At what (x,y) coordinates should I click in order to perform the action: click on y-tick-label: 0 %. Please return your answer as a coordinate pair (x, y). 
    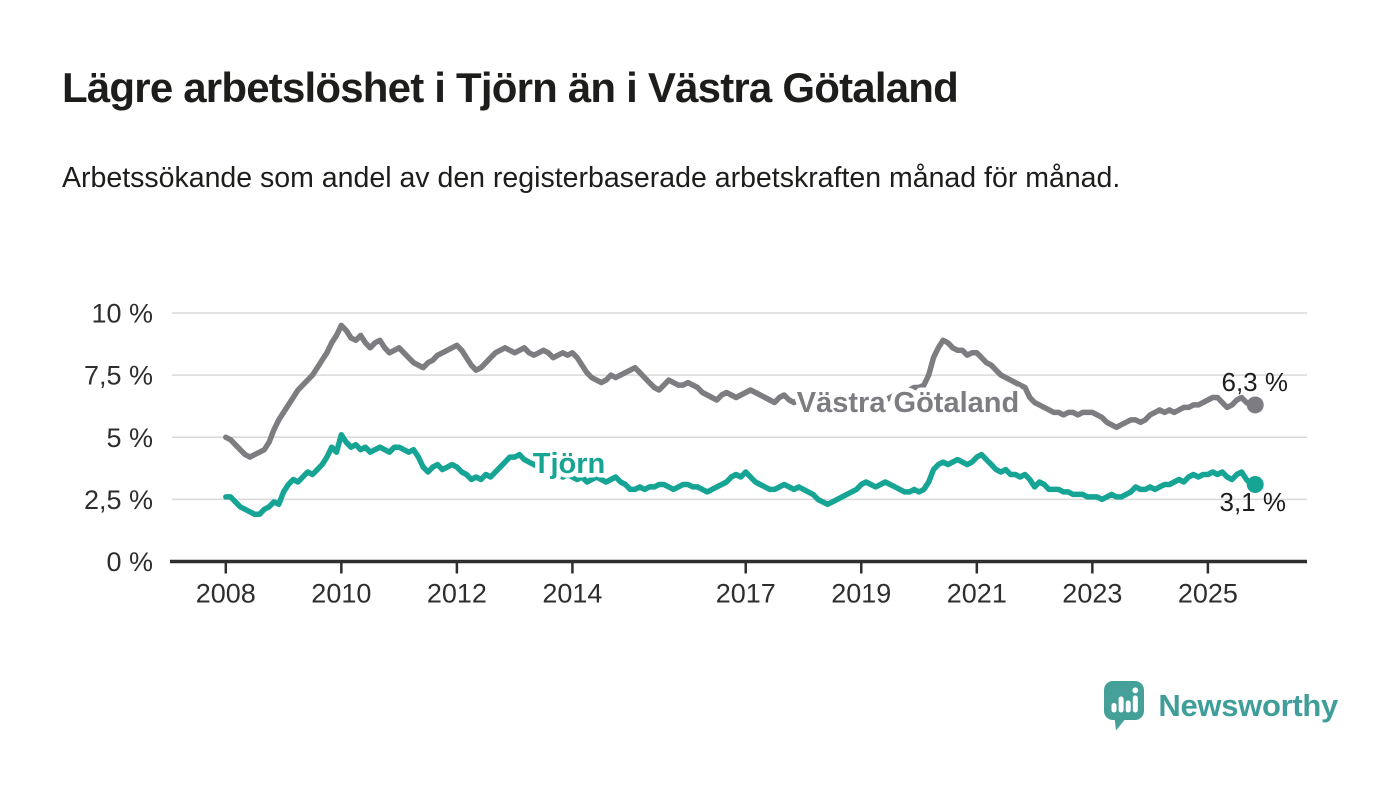
    Looking at the image, I should click on (129, 562).